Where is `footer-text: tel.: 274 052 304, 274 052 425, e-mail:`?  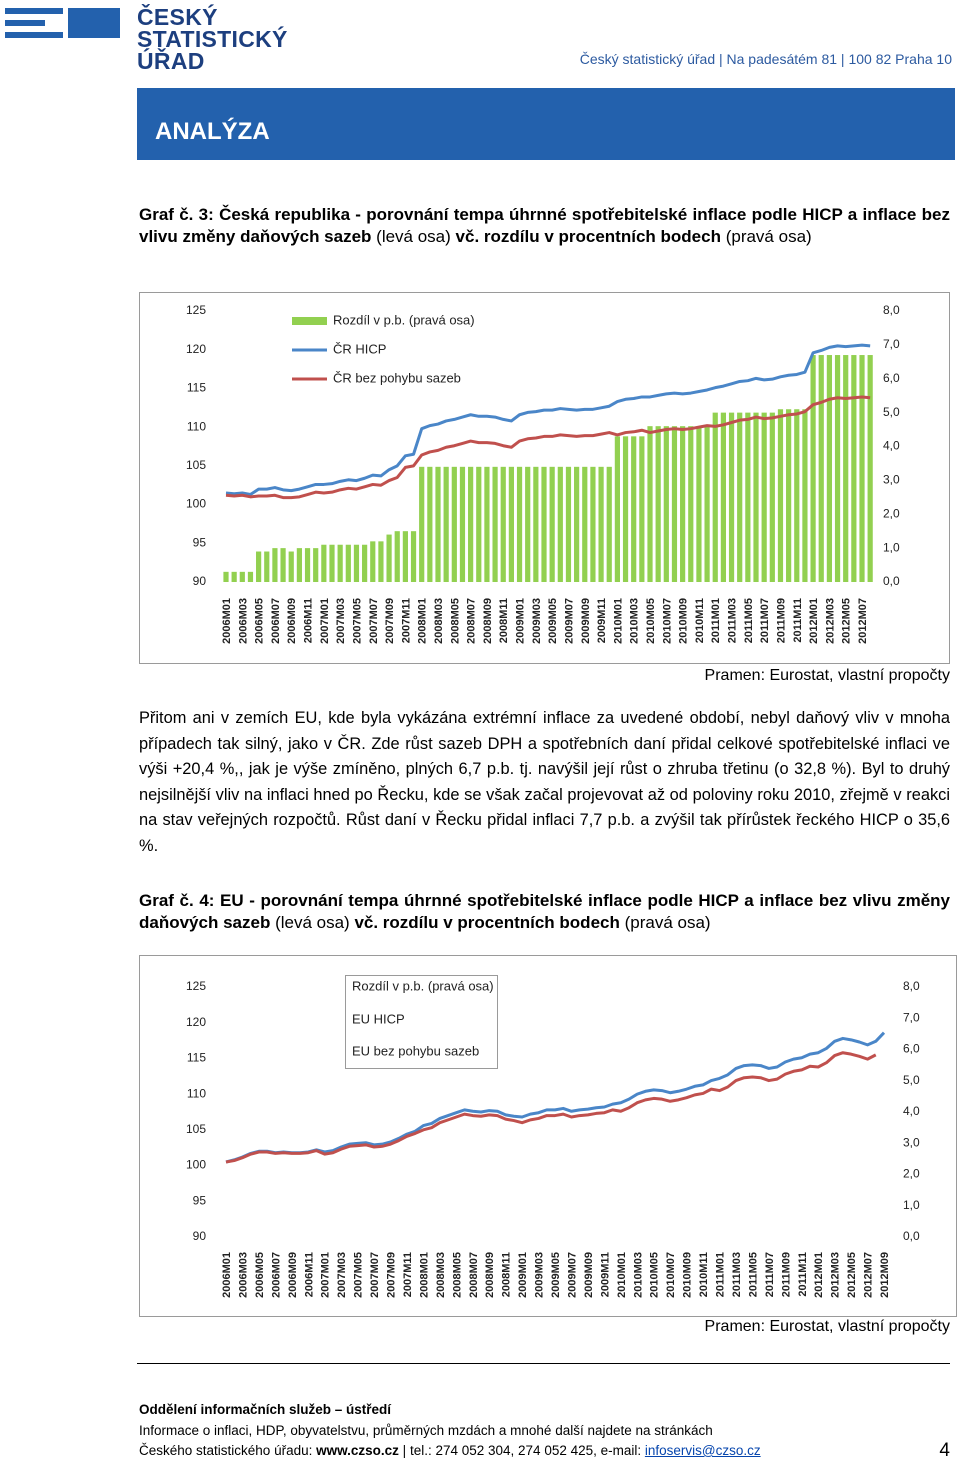
footer-text: tel.: 274 052 304, 274 052 425, e-mail: is located at coordinates (525, 1450).